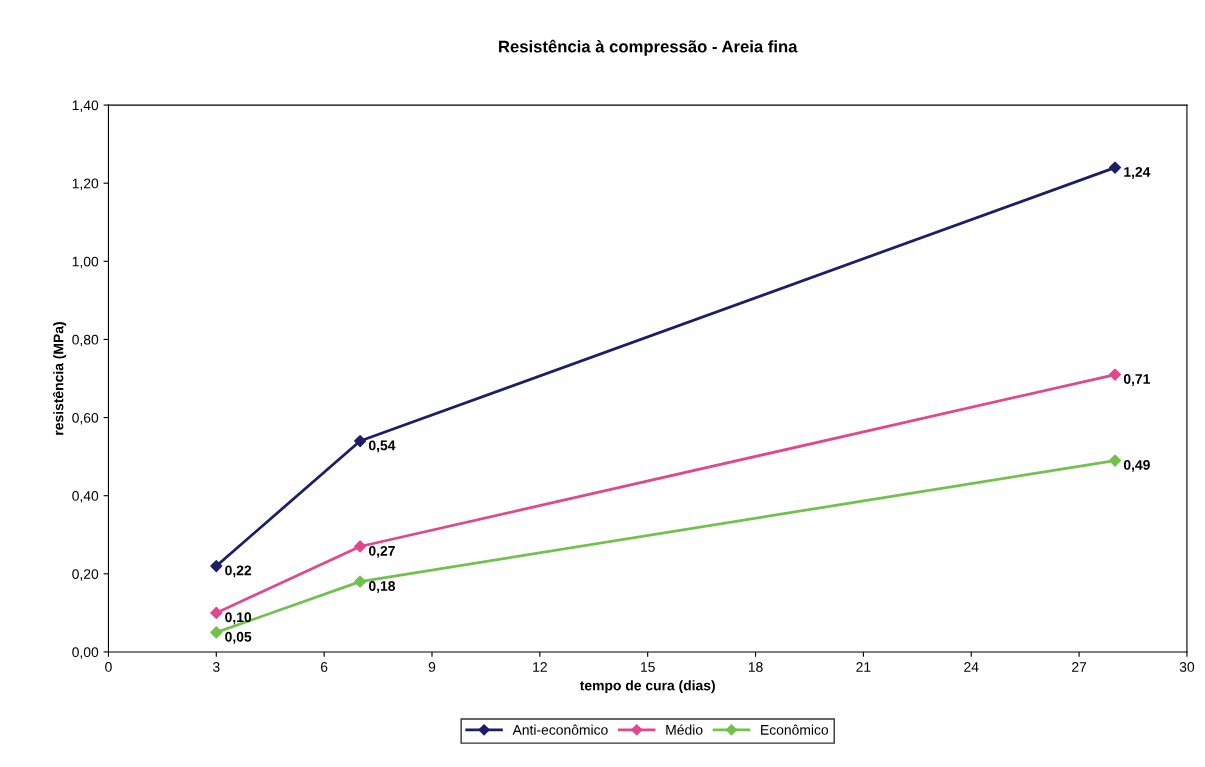  Describe the element at coordinates (216, 667) in the screenshot. I see `x-tick-label: 3` at that location.